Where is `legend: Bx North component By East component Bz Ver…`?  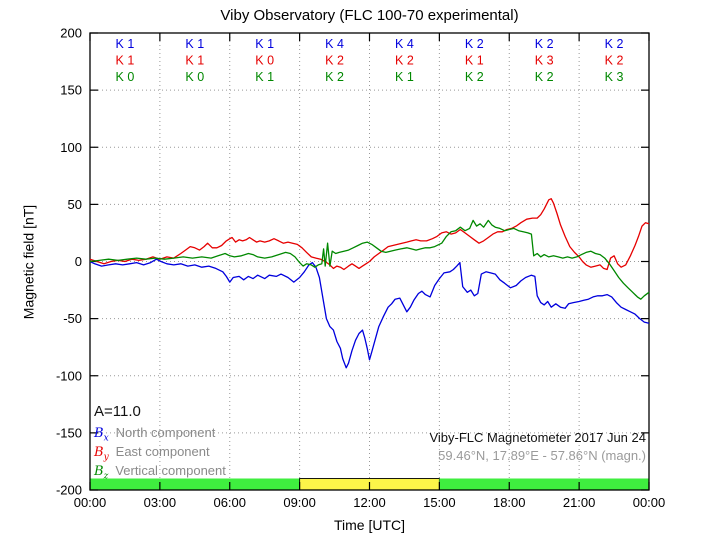
legend: Bx North component By East component Bz Ver… is located at coordinates (160, 452).